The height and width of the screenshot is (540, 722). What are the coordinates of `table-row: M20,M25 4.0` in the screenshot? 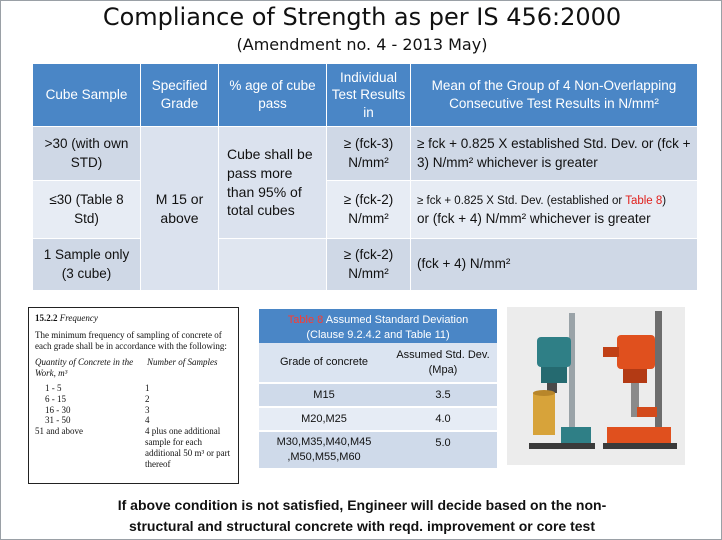 It's located at (378, 419).